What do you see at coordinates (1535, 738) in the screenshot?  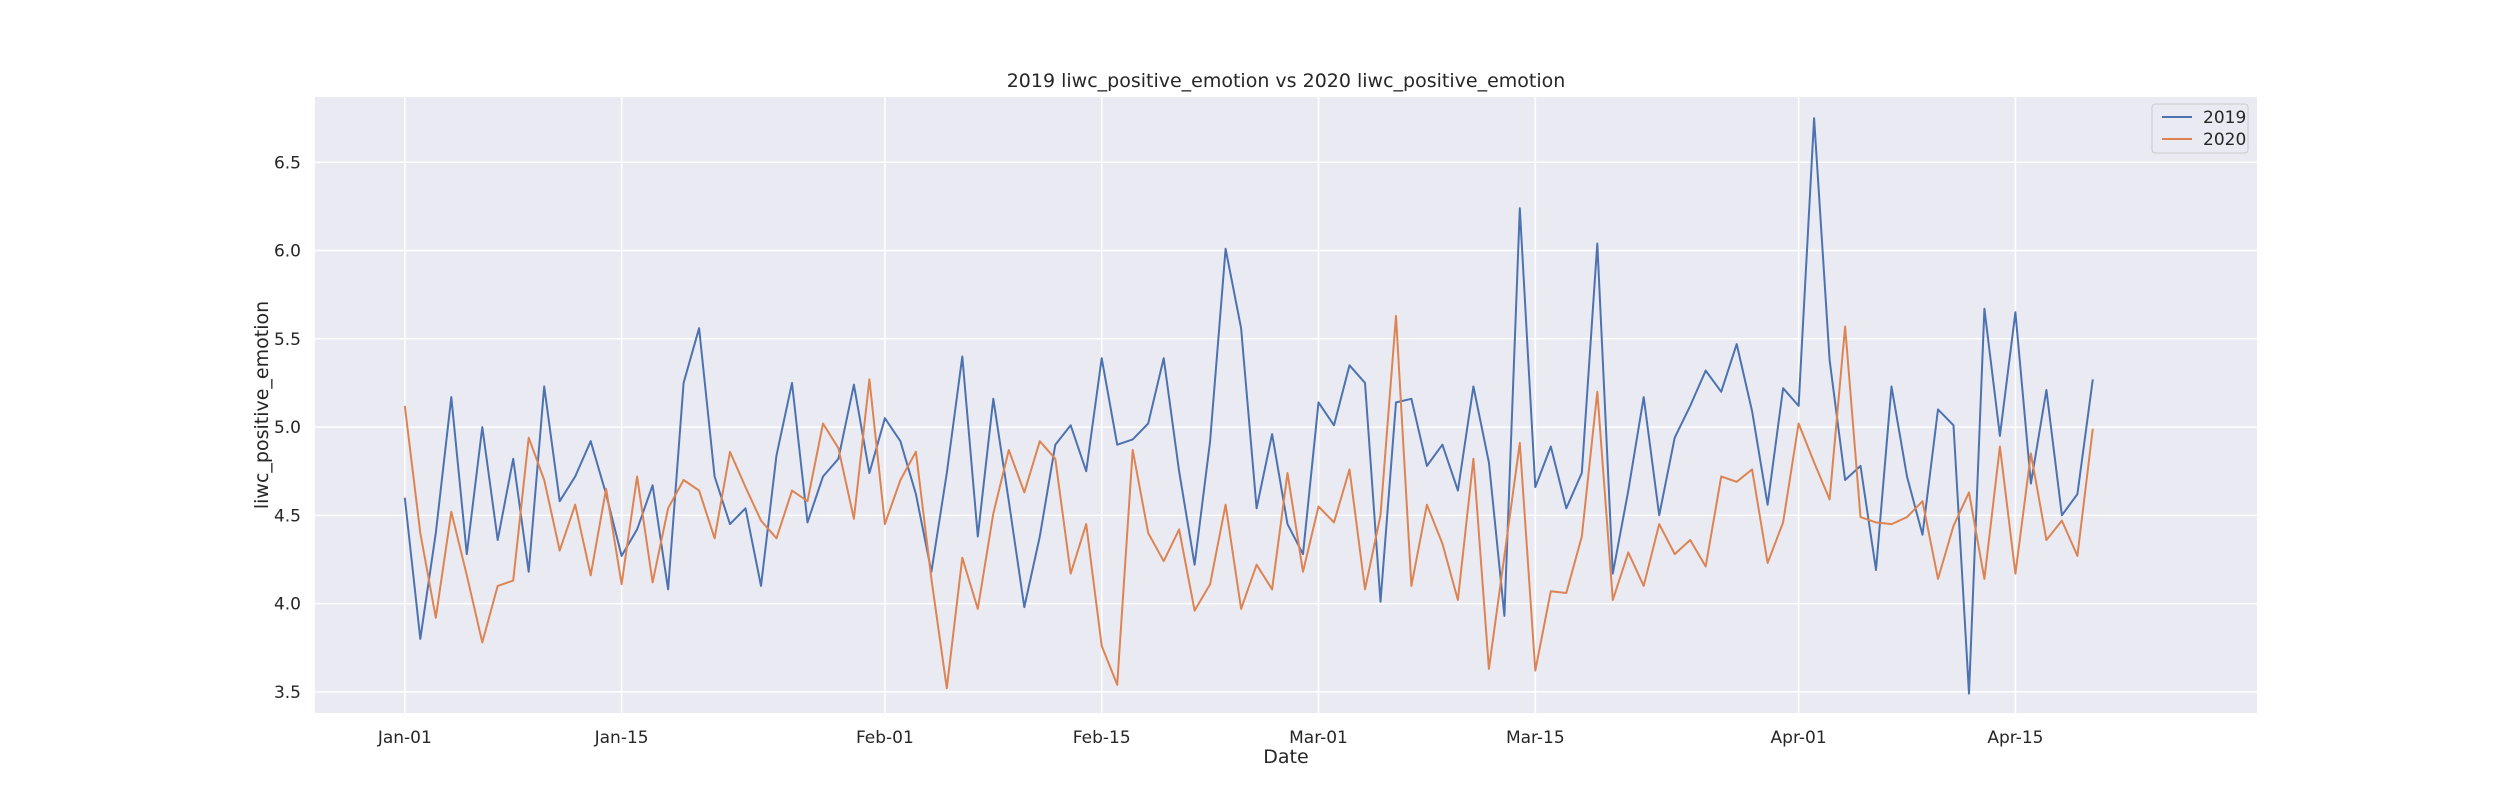 I see `x-tick-label: Mar-15` at bounding box center [1535, 738].